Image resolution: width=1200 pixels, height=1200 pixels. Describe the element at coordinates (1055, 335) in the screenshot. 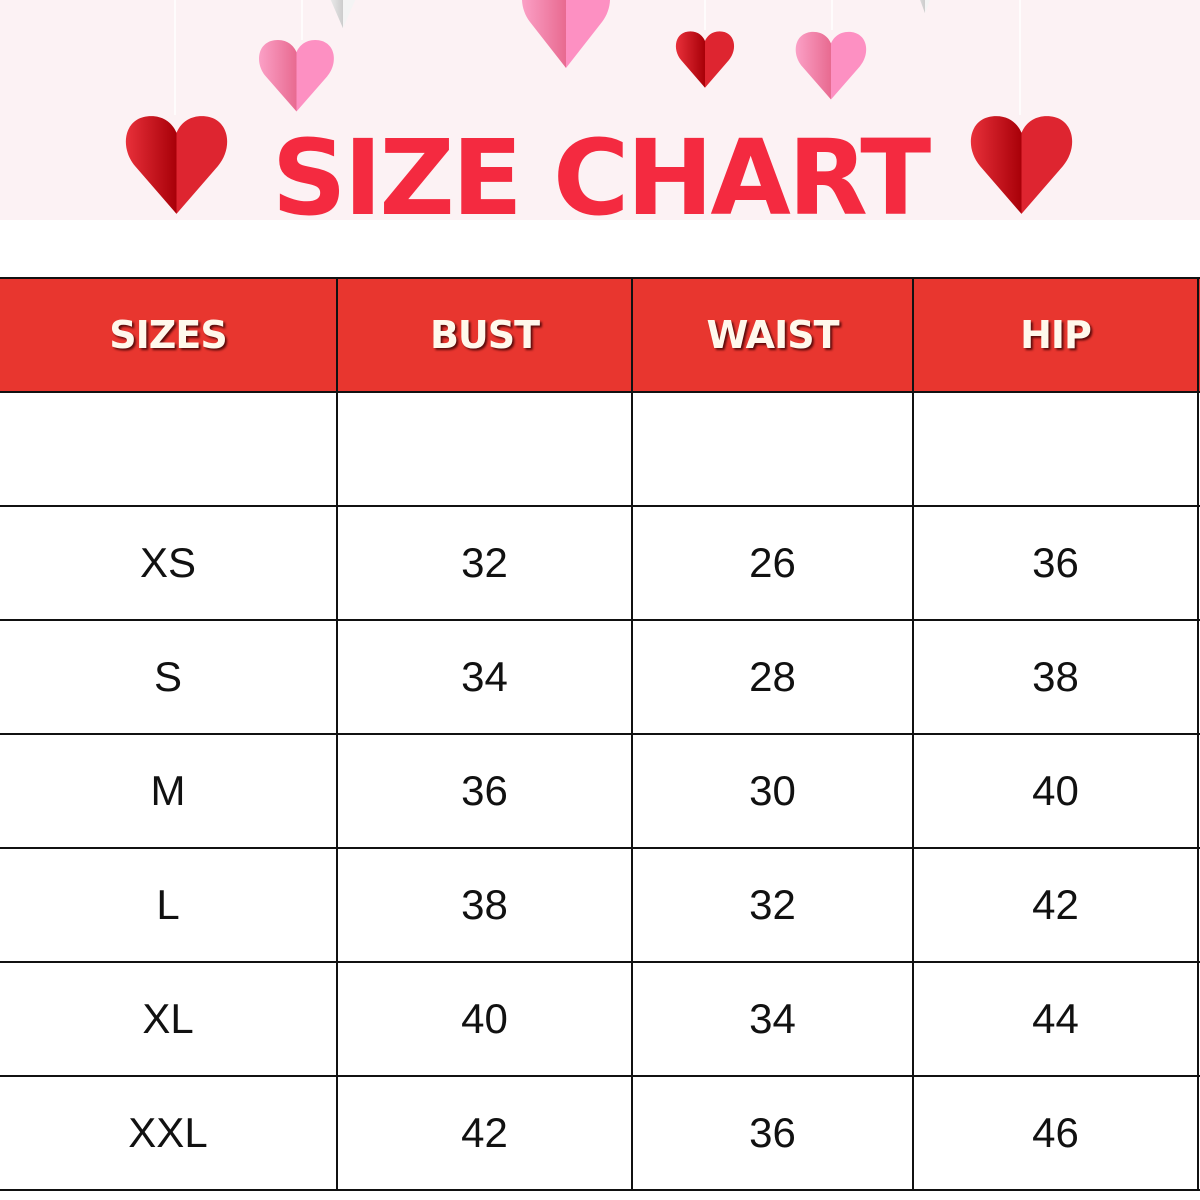

I see `header-hip: HIP` at that location.